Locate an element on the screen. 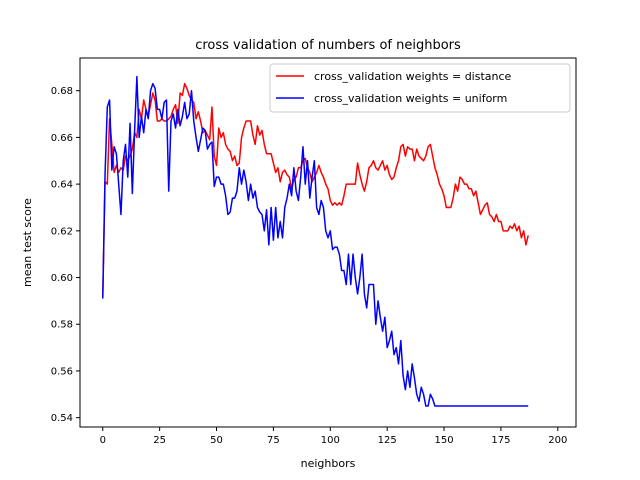 This screenshot has width=640, height=480. x-tick-label: 75 is located at coordinates (273, 440).